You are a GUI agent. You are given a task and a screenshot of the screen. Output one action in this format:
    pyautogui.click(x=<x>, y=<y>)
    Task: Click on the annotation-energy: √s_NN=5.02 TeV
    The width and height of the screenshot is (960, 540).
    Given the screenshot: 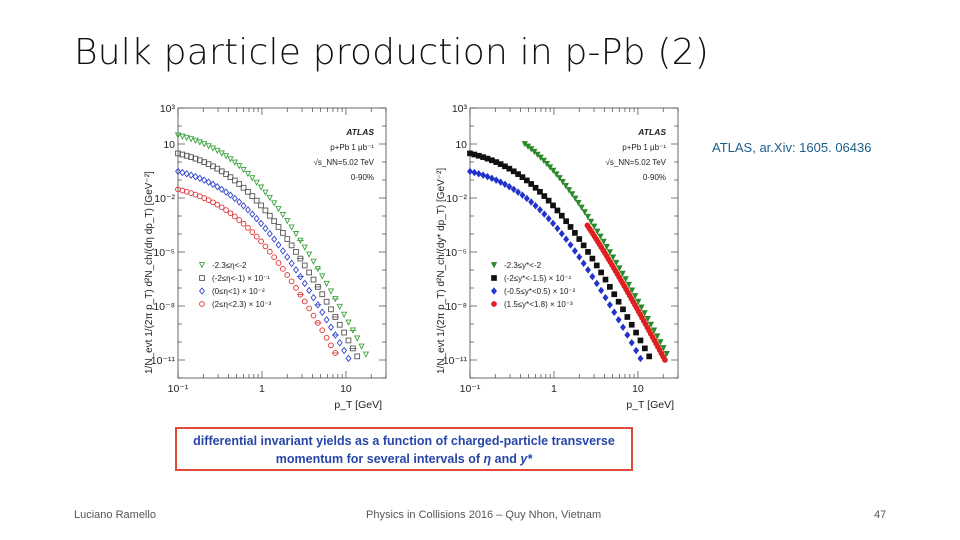 What is the action you would take?
    pyautogui.click(x=344, y=162)
    